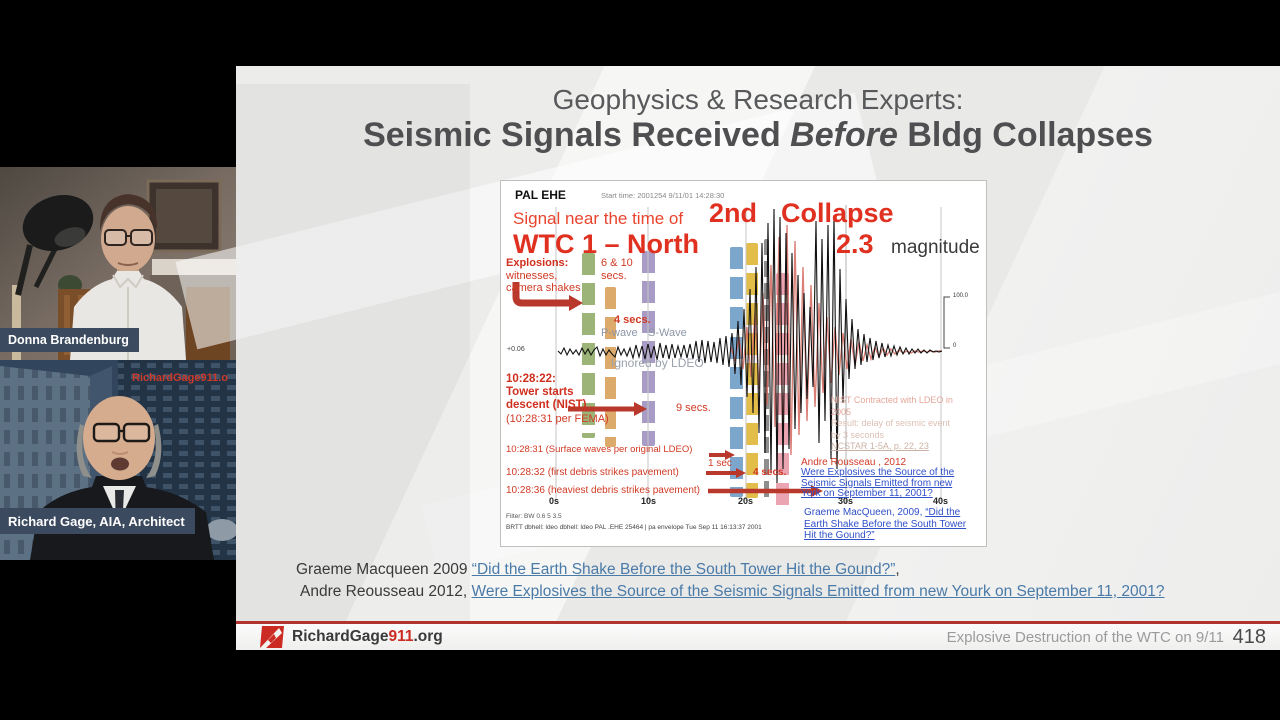 The width and height of the screenshot is (1280, 720). I want to click on name-tag-donna-label: Donna Brandenburg, so click(68, 340).